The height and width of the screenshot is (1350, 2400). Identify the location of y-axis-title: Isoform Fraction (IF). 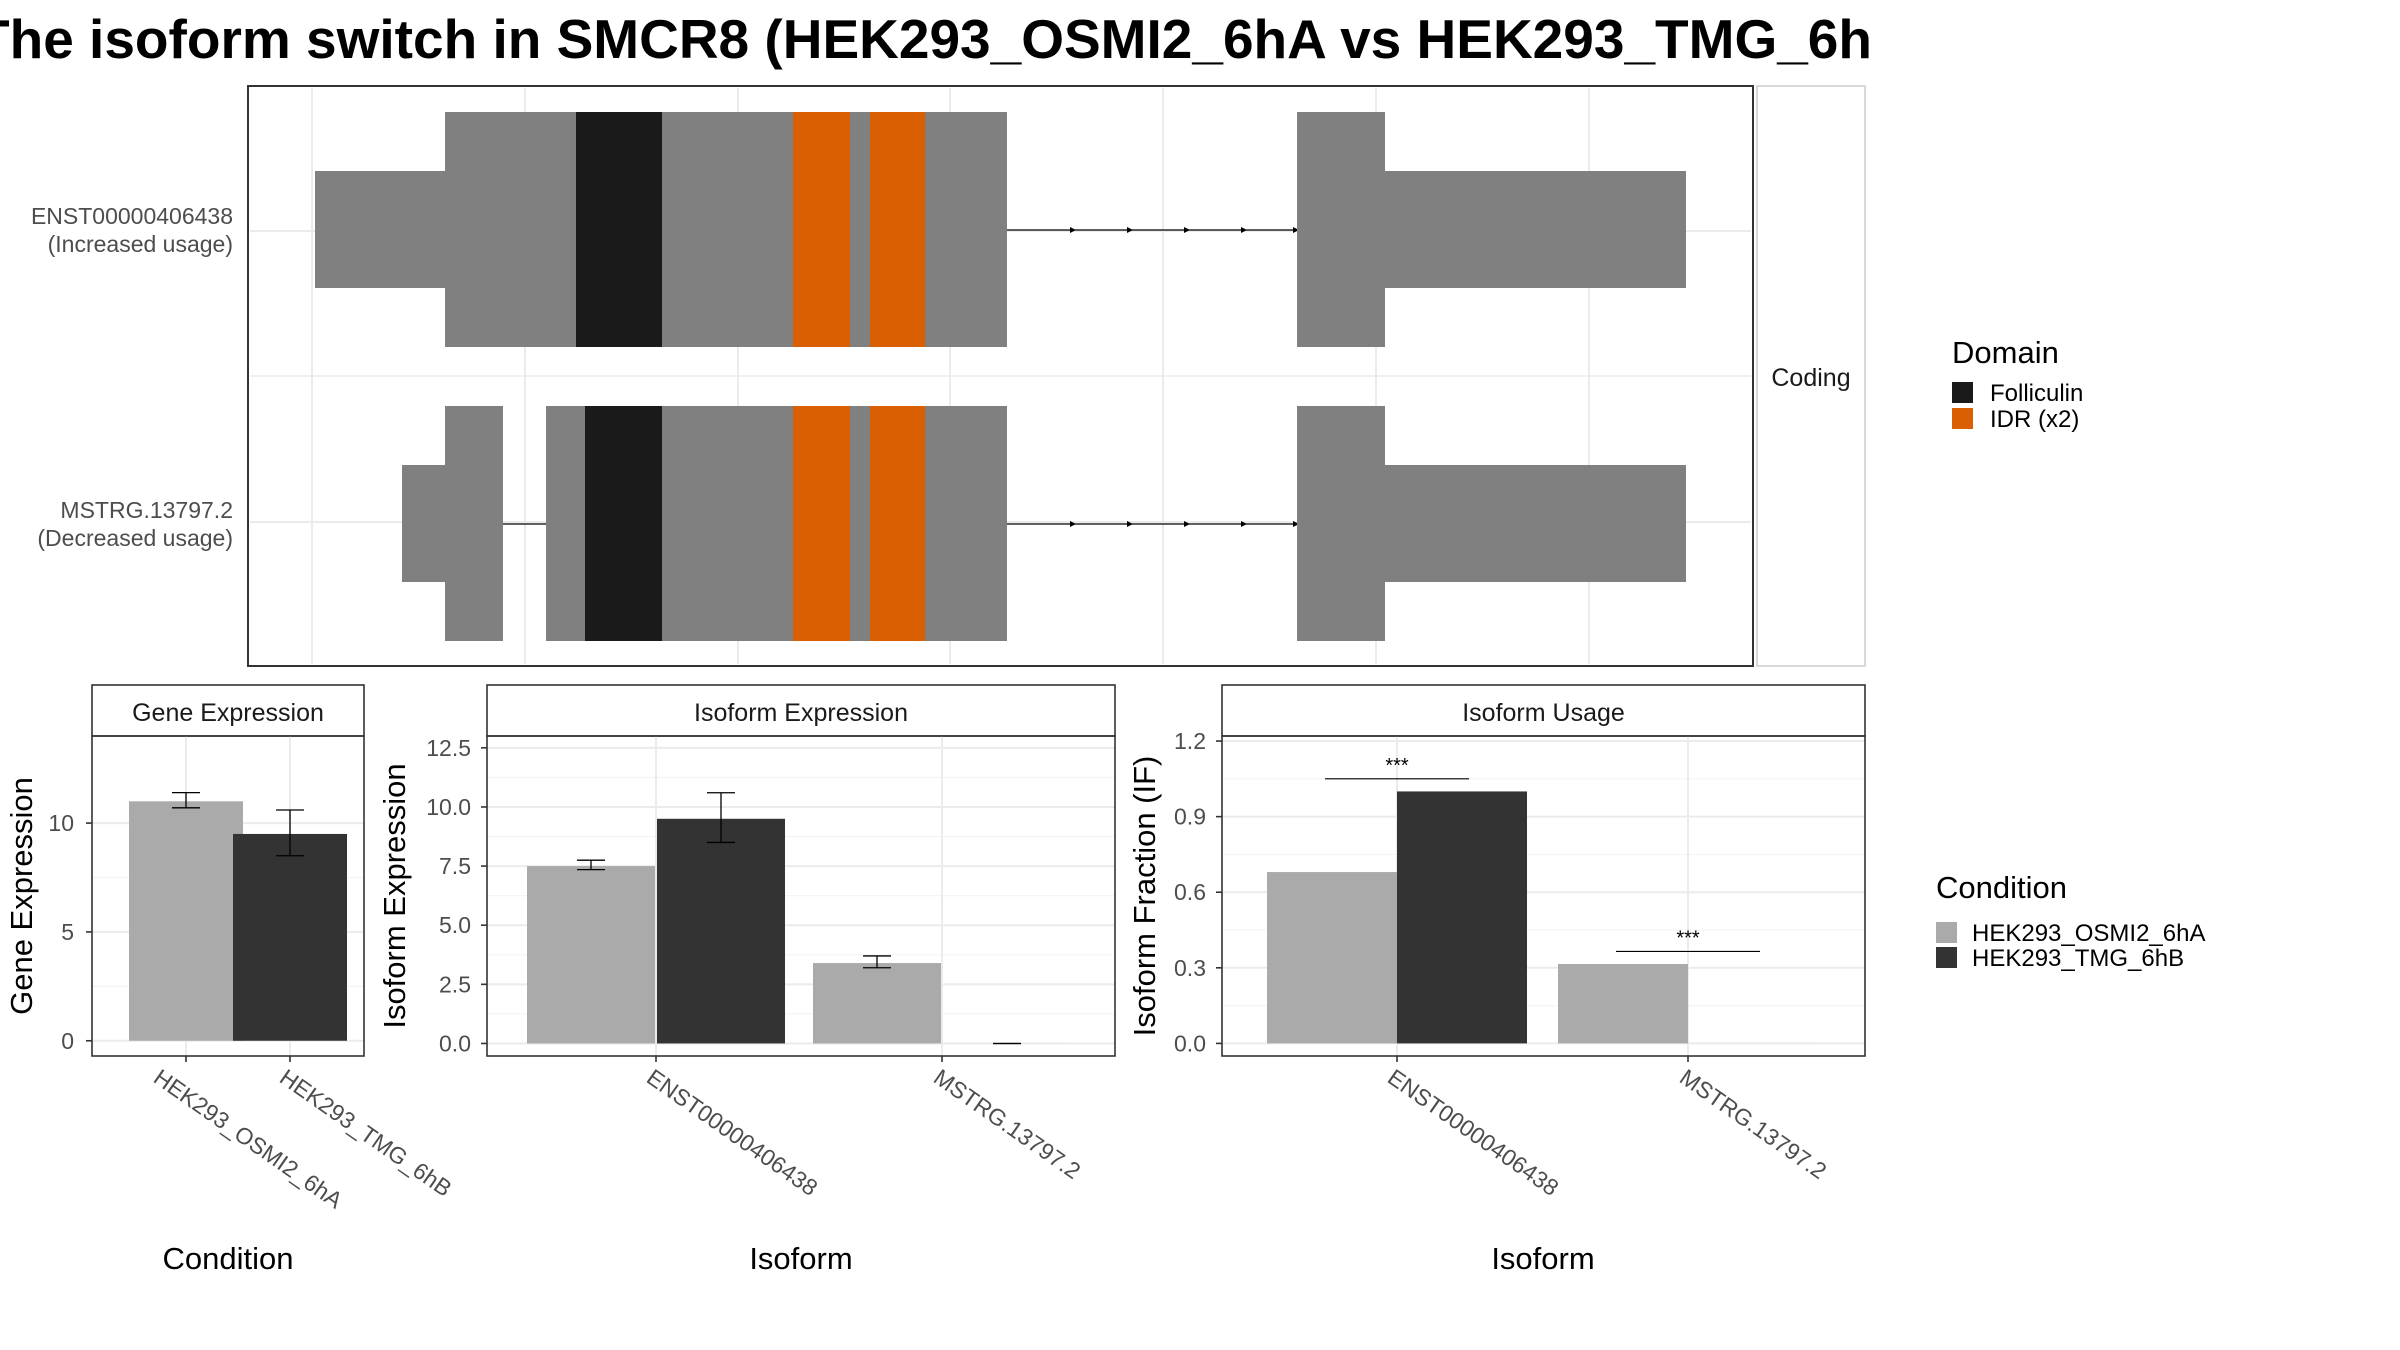
(1144, 896).